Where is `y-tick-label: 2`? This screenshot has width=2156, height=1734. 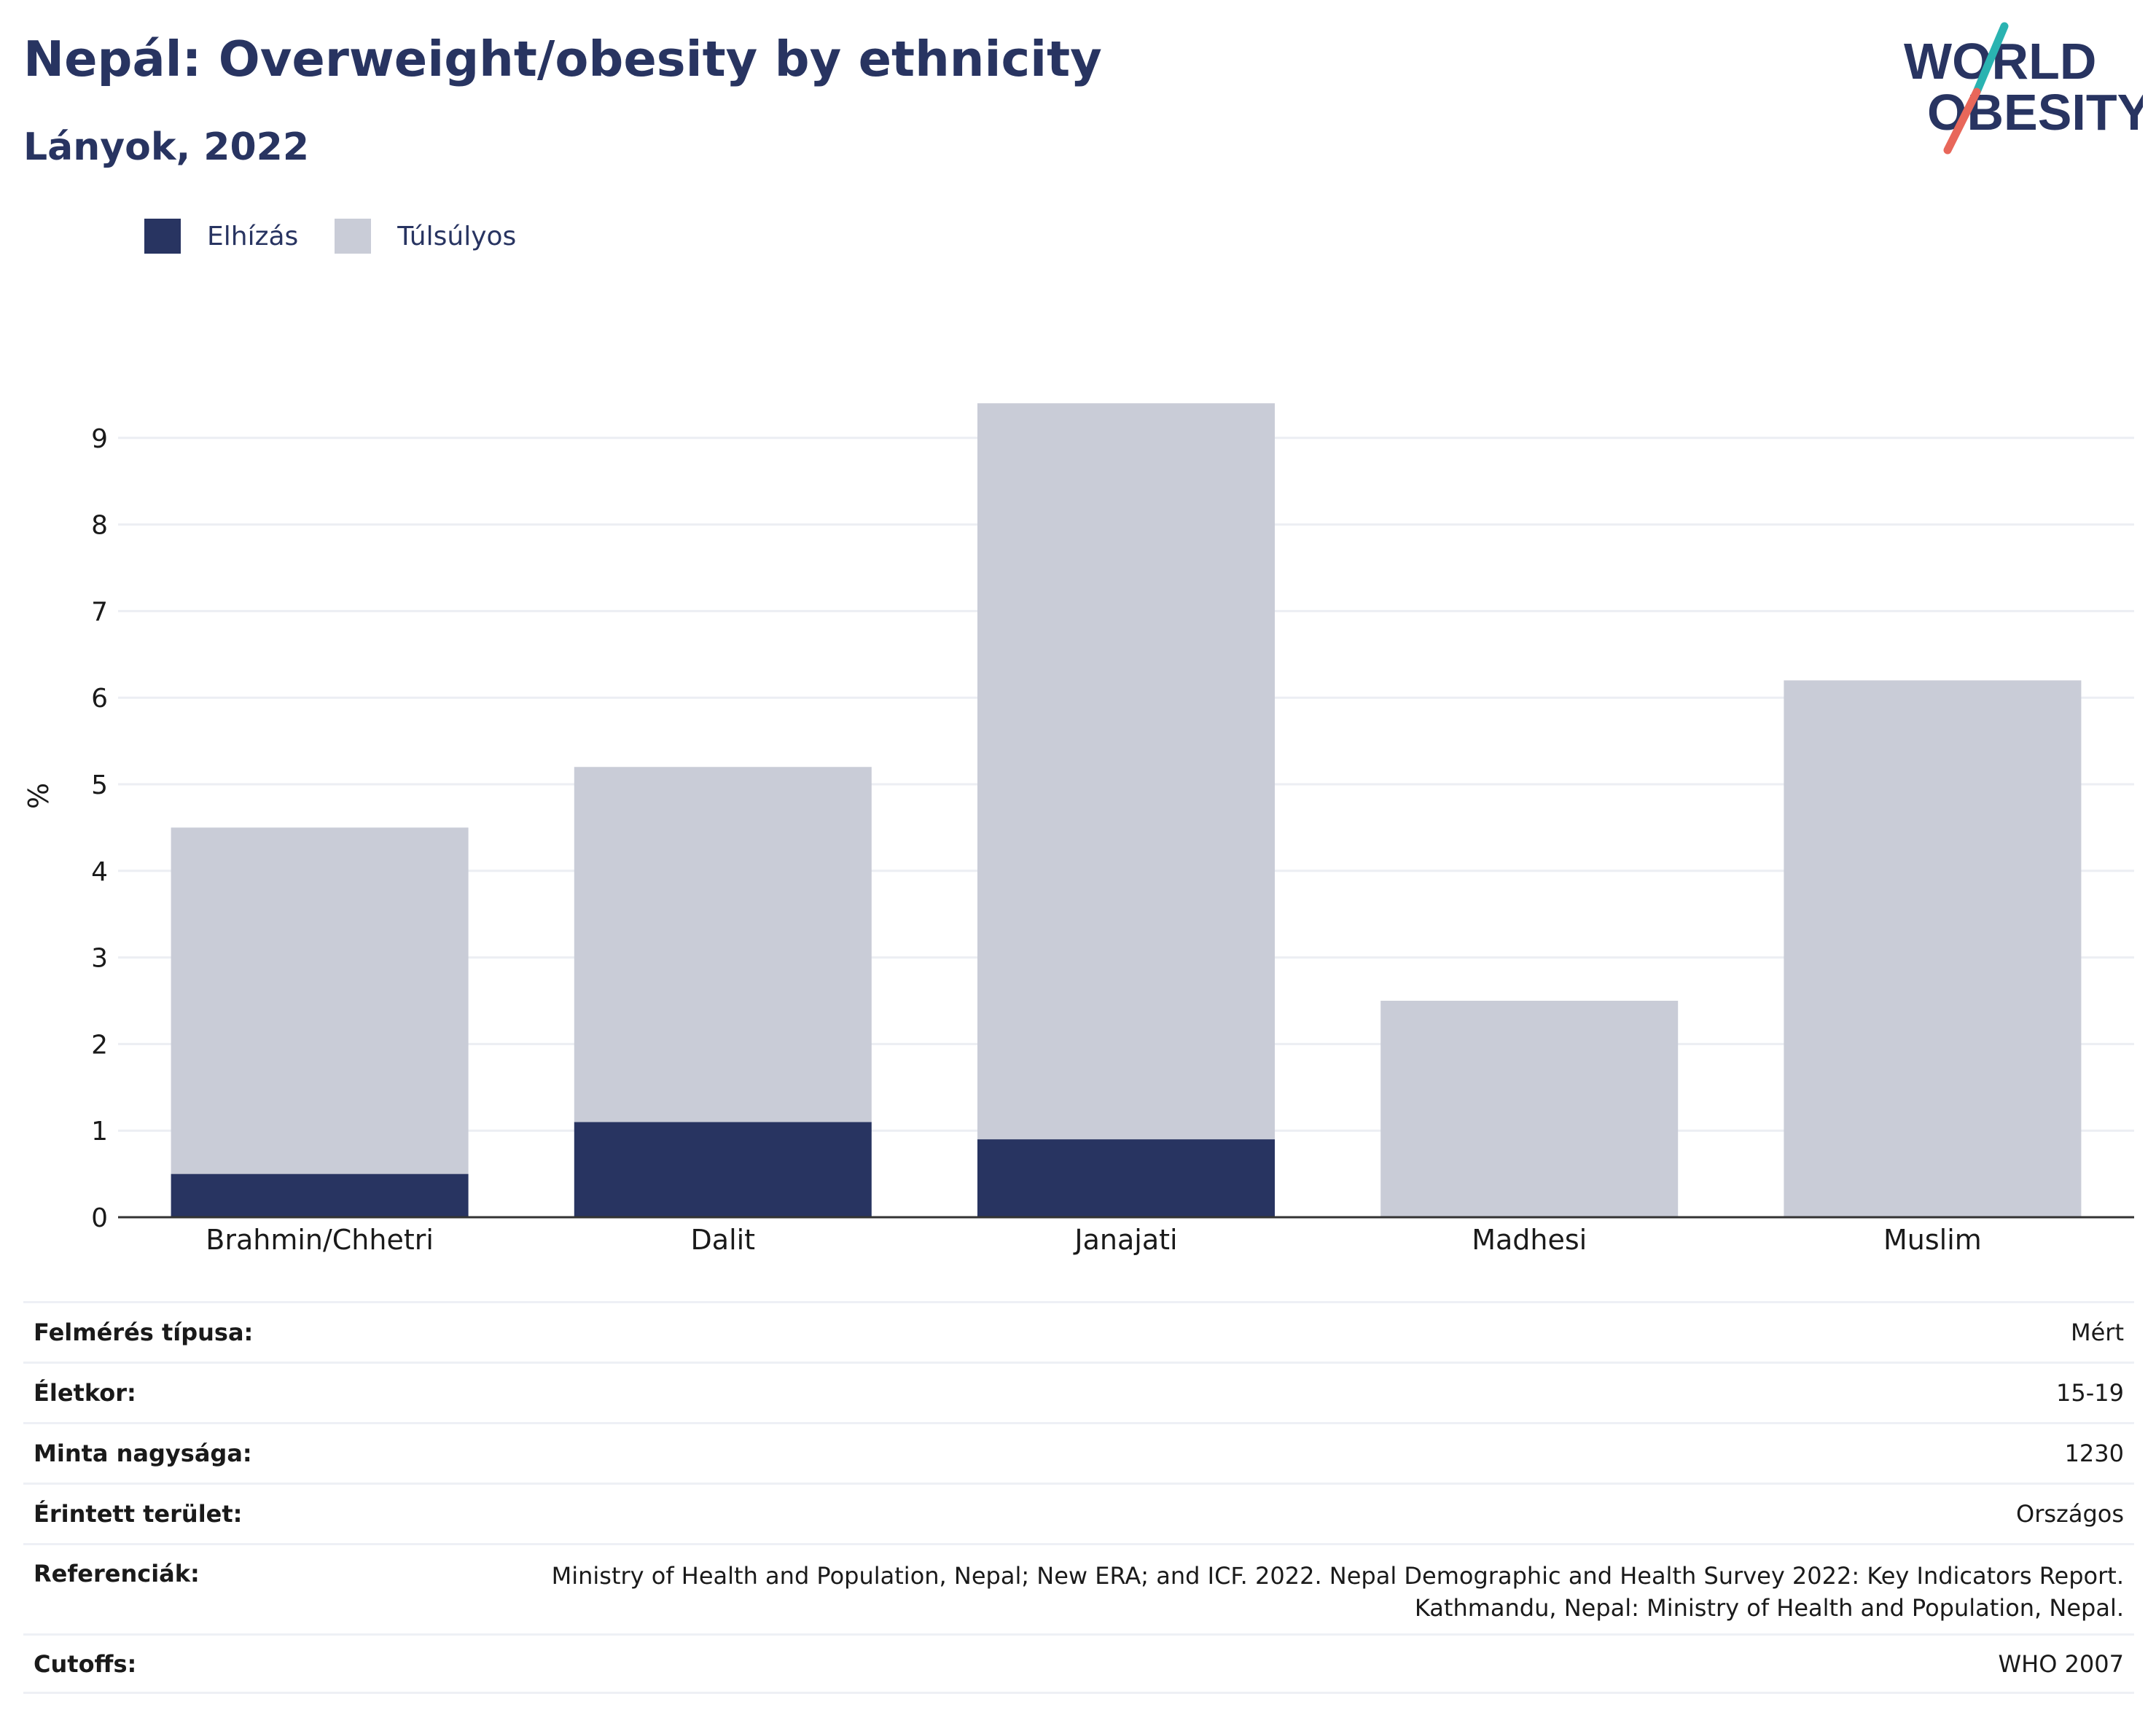
y-tick-label: 2 is located at coordinates (100, 1045).